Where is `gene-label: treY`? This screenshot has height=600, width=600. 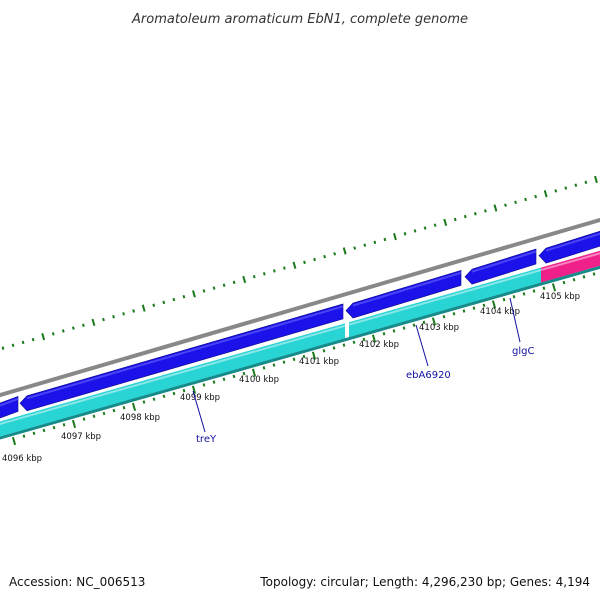
gene-label: treY is located at coordinates (206, 439).